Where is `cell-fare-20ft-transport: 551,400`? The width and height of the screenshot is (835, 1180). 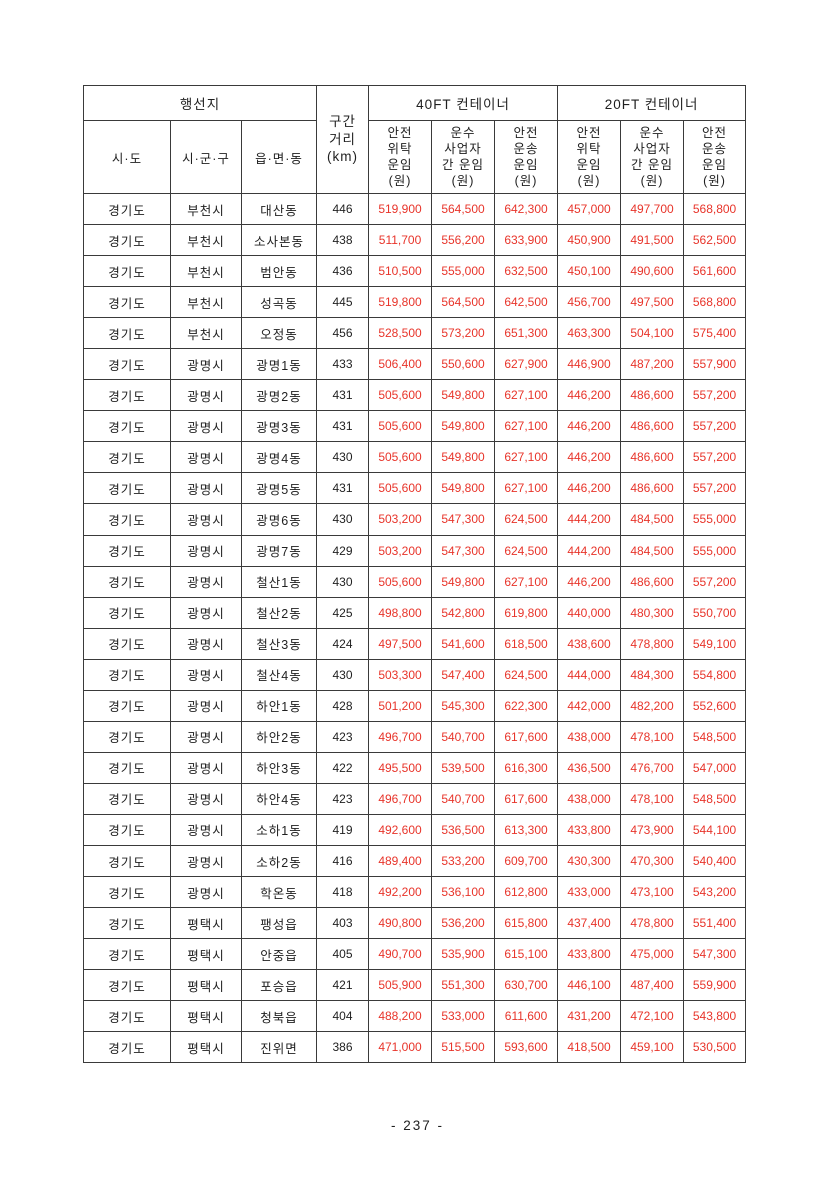 cell-fare-20ft-transport: 551,400 is located at coordinates (715, 923).